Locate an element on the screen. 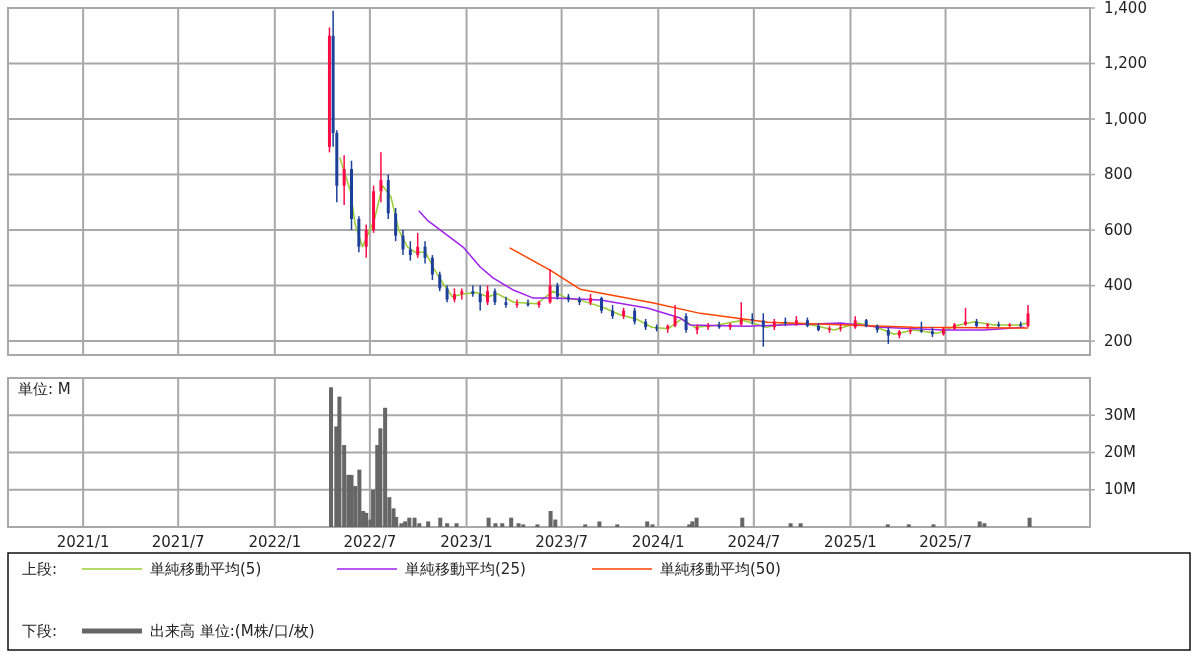 This screenshot has width=1200, height=656. legend-title: 上段: is located at coordinates (40, 568).